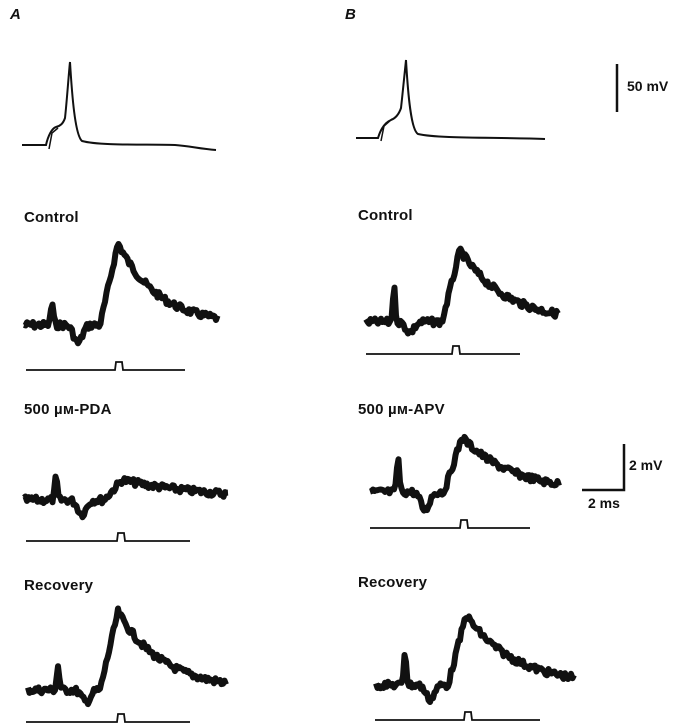 This screenshot has height=728, width=684. What do you see at coordinates (108, 718) in the screenshot?
I see `stim-a-recovery` at bounding box center [108, 718].